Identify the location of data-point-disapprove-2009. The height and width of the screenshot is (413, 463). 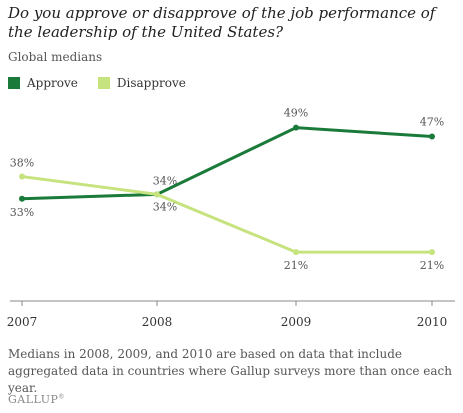
(296, 252).